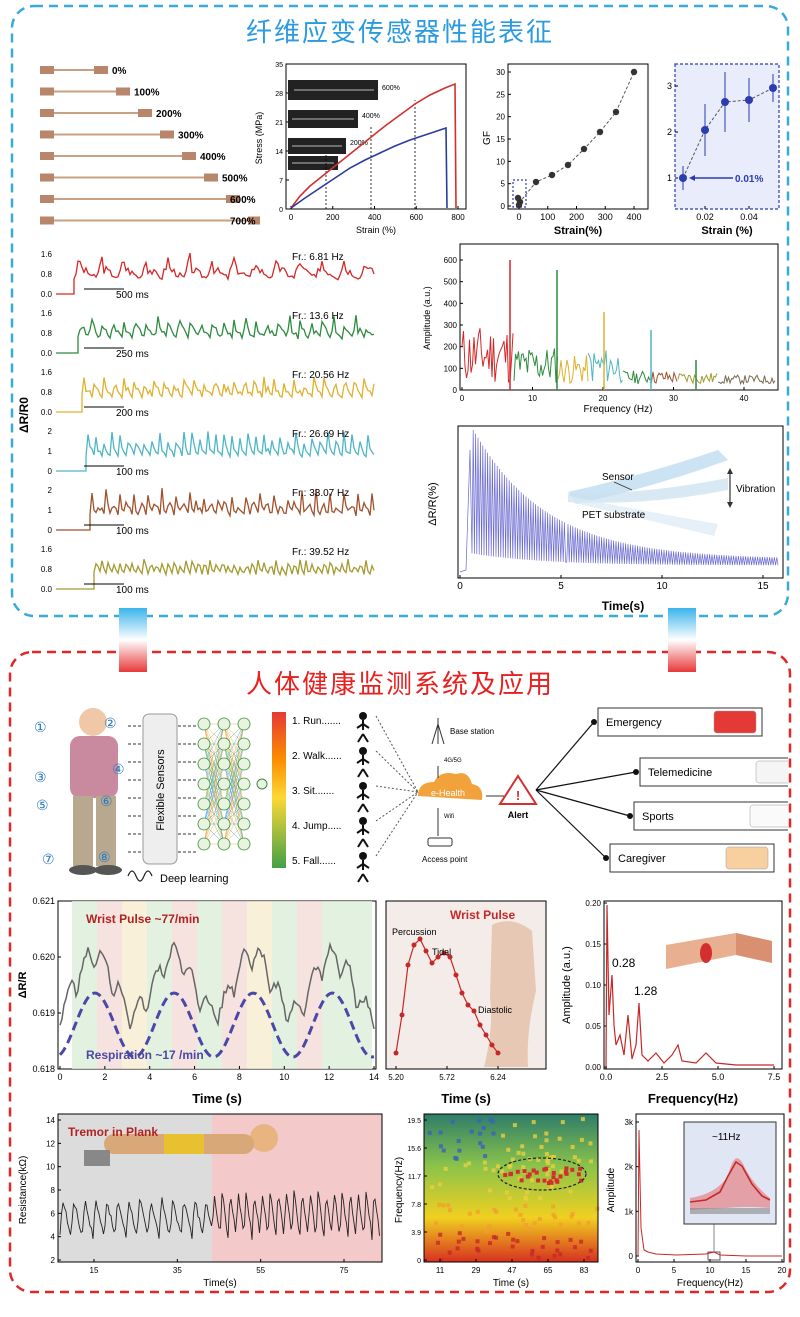 This screenshot has width=800, height=1317. What do you see at coordinates (373, 145) in the screenshot?
I see `stress-curve-red` at bounding box center [373, 145].